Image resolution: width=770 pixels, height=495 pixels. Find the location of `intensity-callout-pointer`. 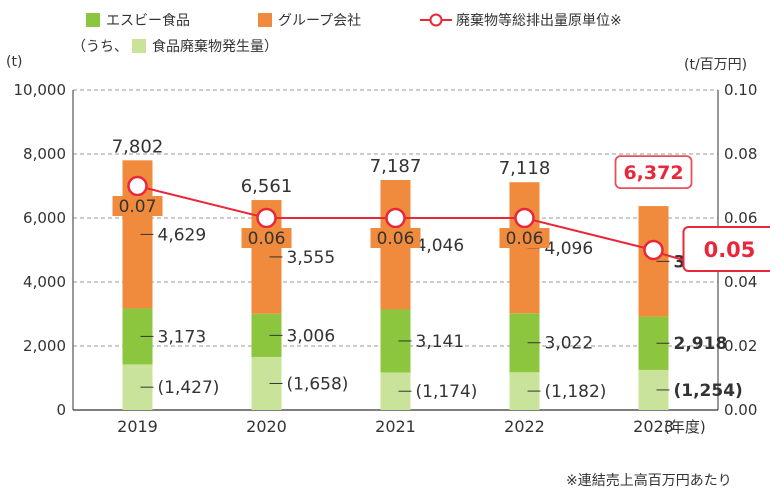

intensity-callout-pointer is located at coordinates (673, 257).